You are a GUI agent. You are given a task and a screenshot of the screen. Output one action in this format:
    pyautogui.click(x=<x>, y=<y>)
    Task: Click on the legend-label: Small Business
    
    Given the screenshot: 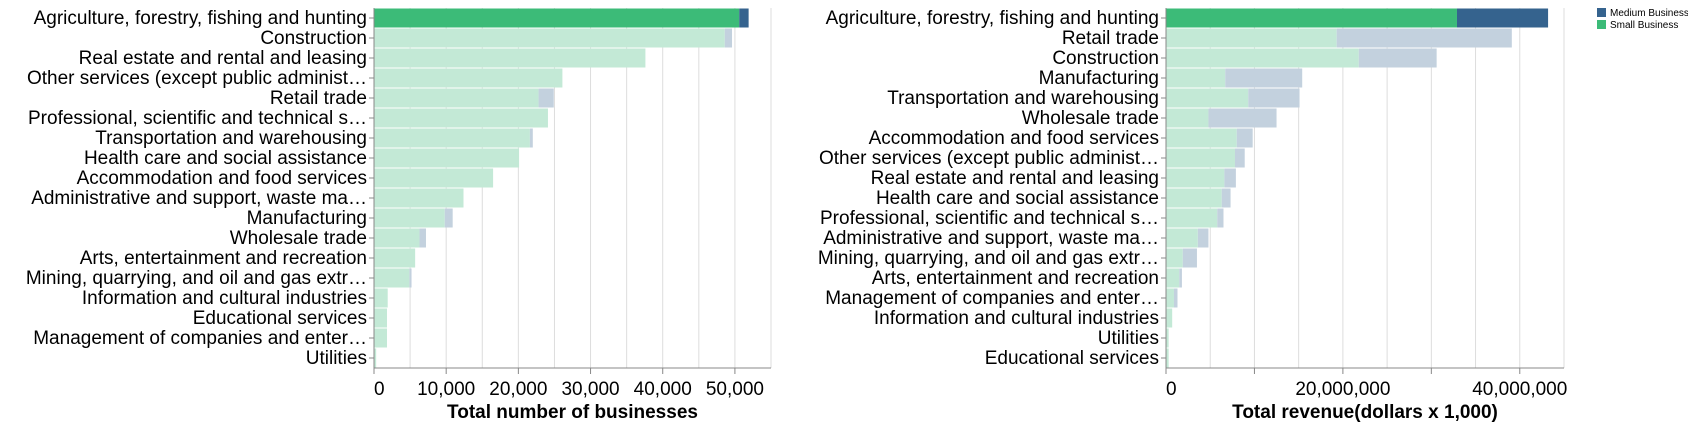 What is the action you would take?
    pyautogui.click(x=1644, y=25)
    